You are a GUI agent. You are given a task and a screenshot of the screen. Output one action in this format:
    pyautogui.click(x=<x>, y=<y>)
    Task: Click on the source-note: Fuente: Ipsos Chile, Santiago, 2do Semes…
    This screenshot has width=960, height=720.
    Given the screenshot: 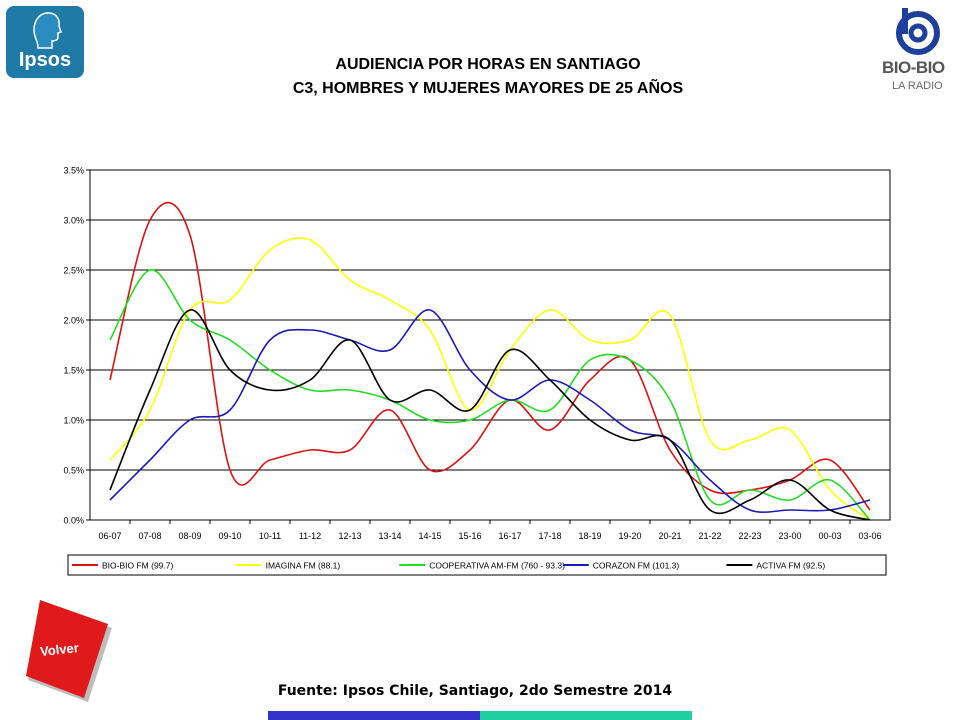 What is the action you would take?
    pyautogui.click(x=475, y=691)
    